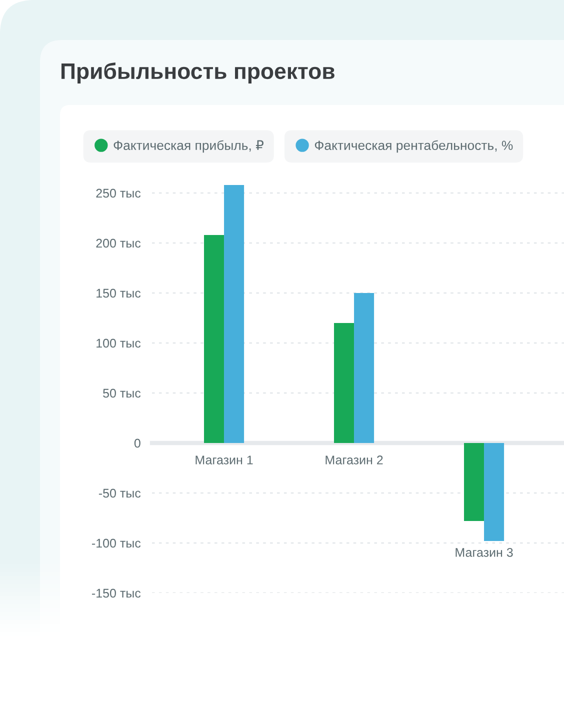 Image resolution: width=564 pixels, height=726 pixels. Describe the element at coordinates (116, 543) in the screenshot. I see `y-tick-label: -100 тыс` at that location.